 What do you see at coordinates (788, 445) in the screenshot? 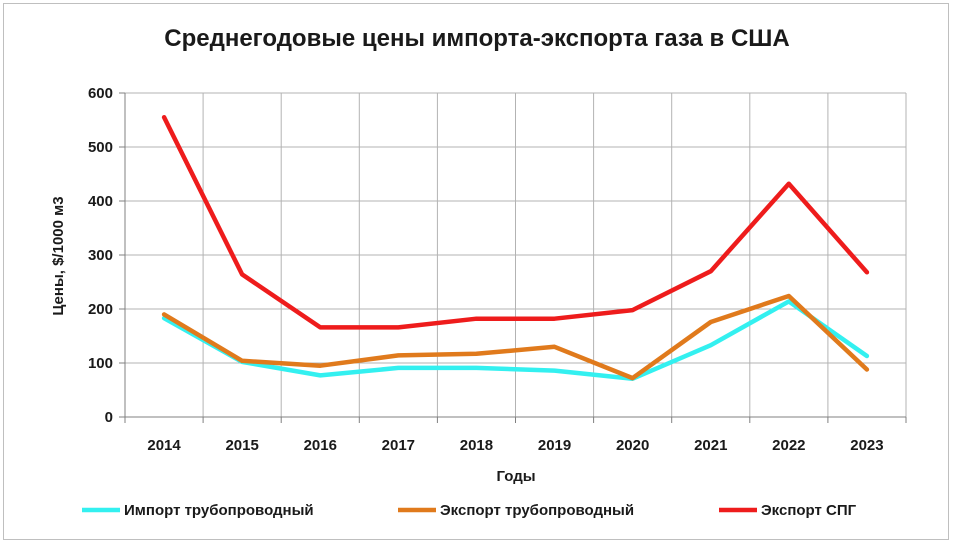
I see `x-tick-label: 2022` at bounding box center [788, 445].